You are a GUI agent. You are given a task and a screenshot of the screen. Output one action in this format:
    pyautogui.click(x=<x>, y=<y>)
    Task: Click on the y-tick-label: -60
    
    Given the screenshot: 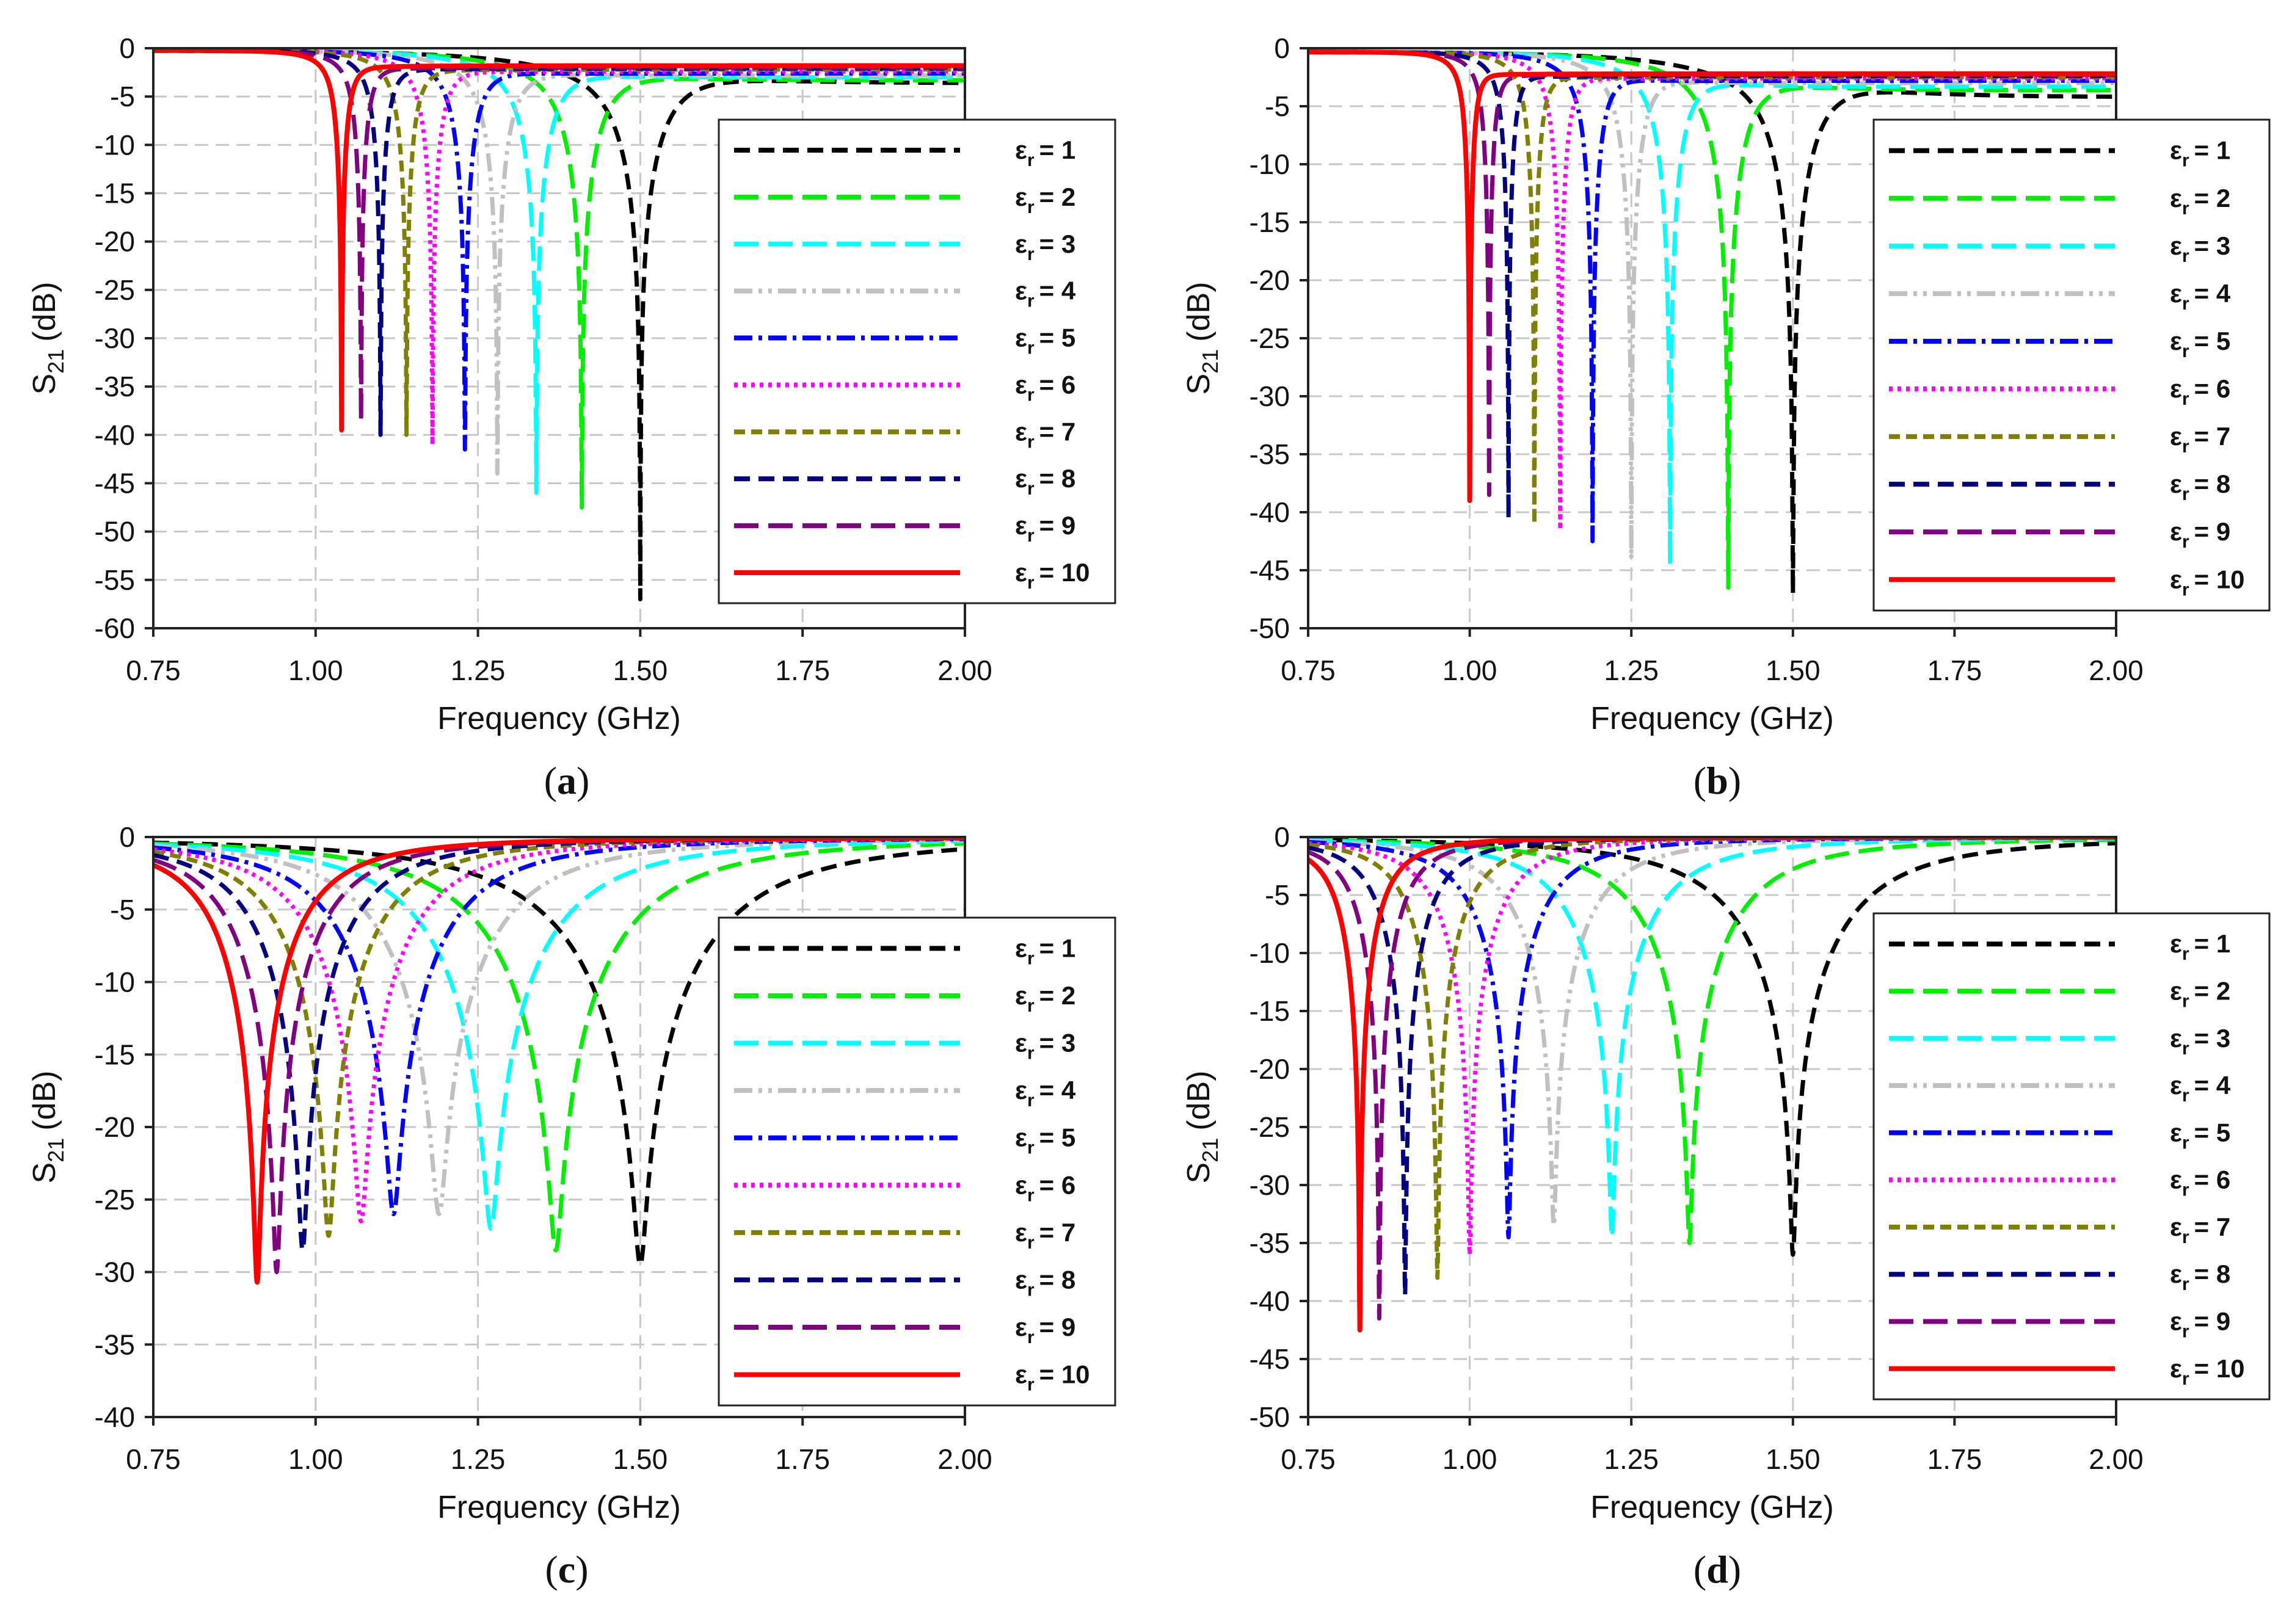 What is the action you would take?
    pyautogui.click(x=115, y=628)
    